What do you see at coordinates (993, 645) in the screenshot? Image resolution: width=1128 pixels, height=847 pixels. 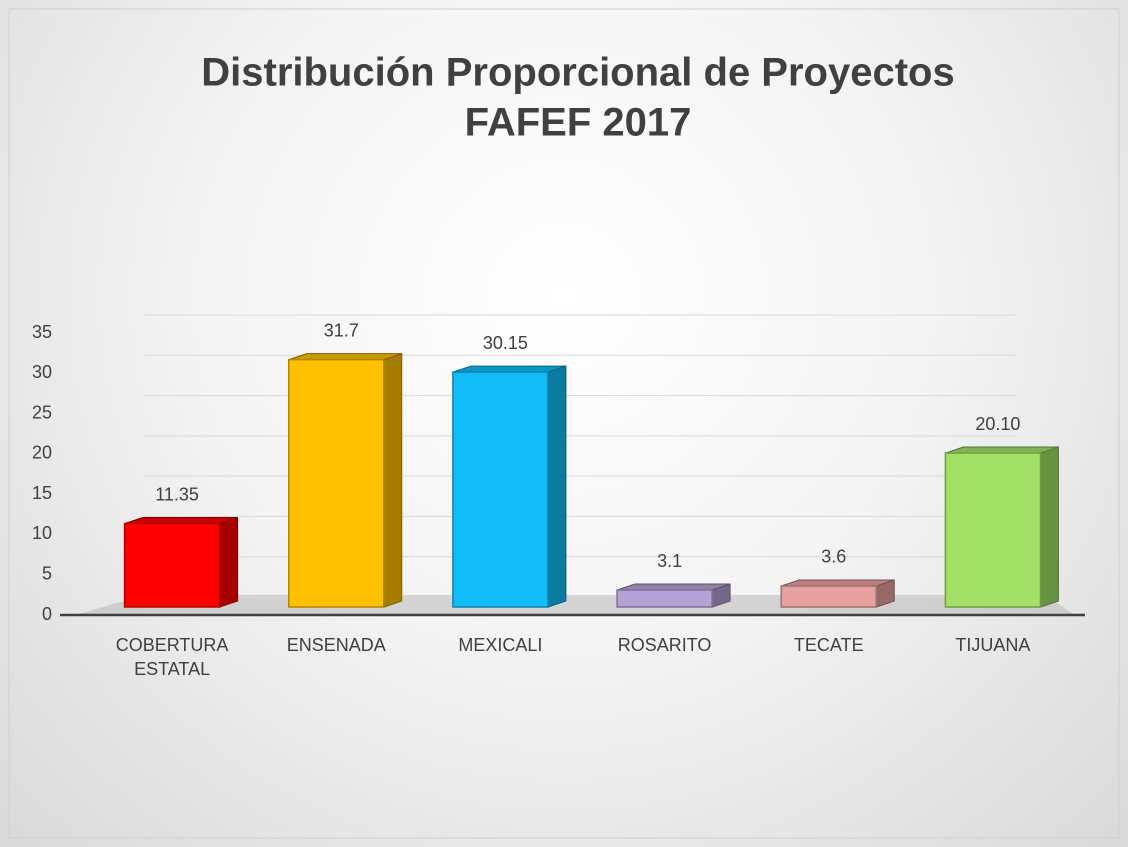 I see `x-tick-label: TIJUANA` at bounding box center [993, 645].